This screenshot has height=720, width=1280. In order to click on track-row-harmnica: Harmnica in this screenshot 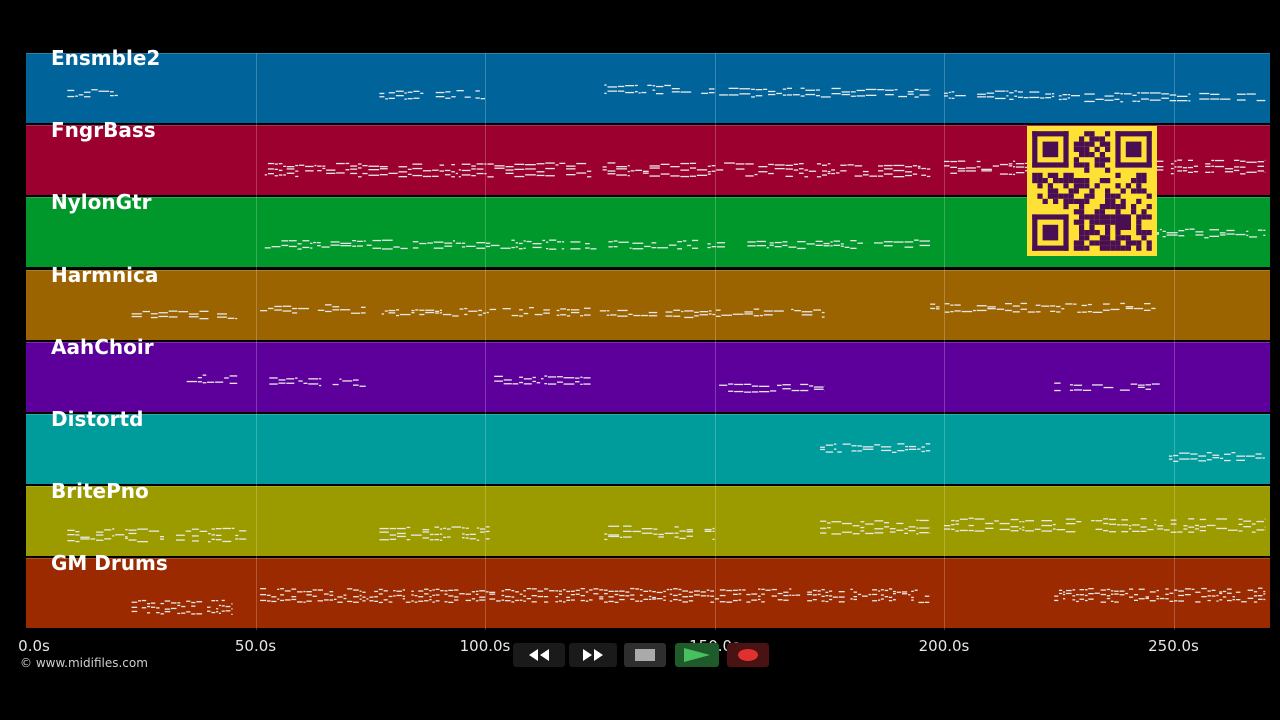, I will do `click(648, 301)`.